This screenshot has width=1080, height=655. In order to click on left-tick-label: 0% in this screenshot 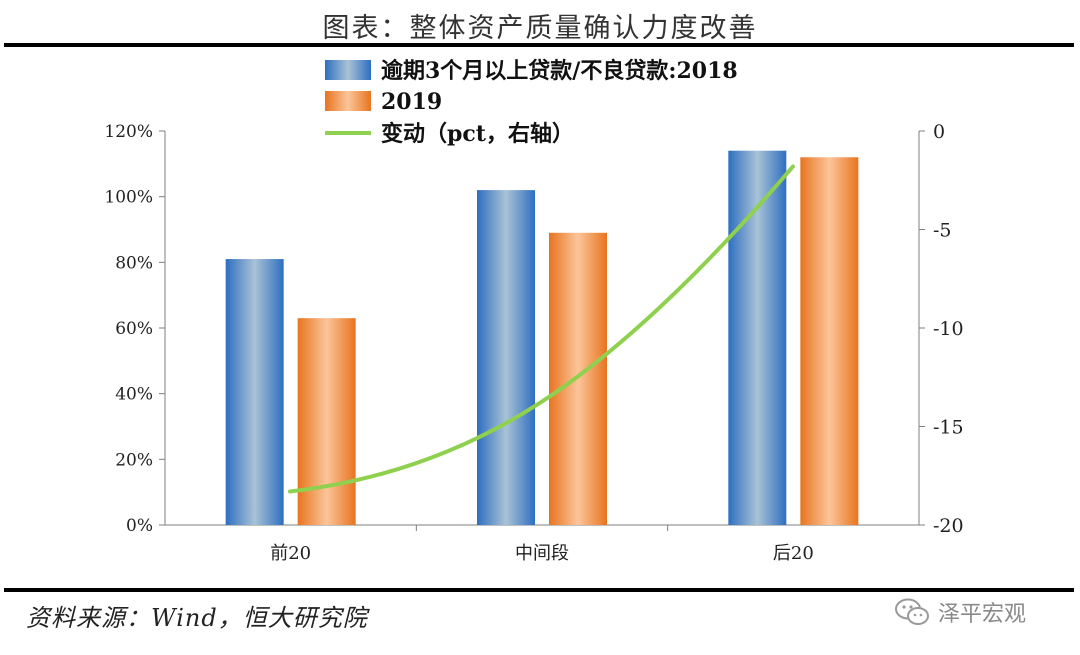, I will do `click(139, 526)`.